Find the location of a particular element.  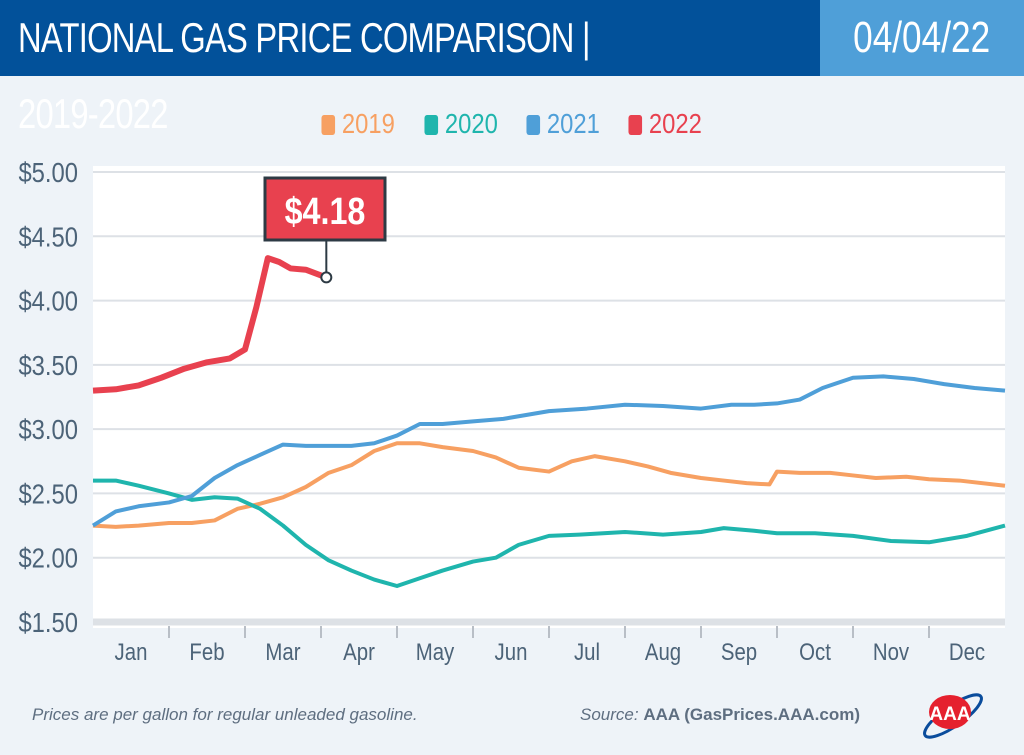

x-tick-label: Jul is located at coordinates (587, 651).